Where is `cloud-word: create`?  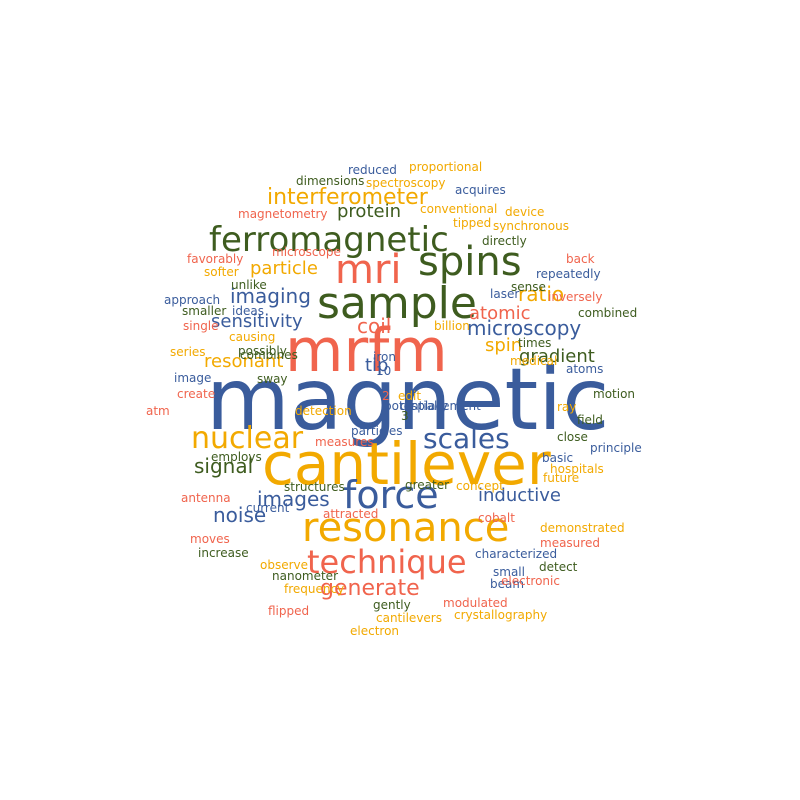 cloud-word: create is located at coordinates (196, 394).